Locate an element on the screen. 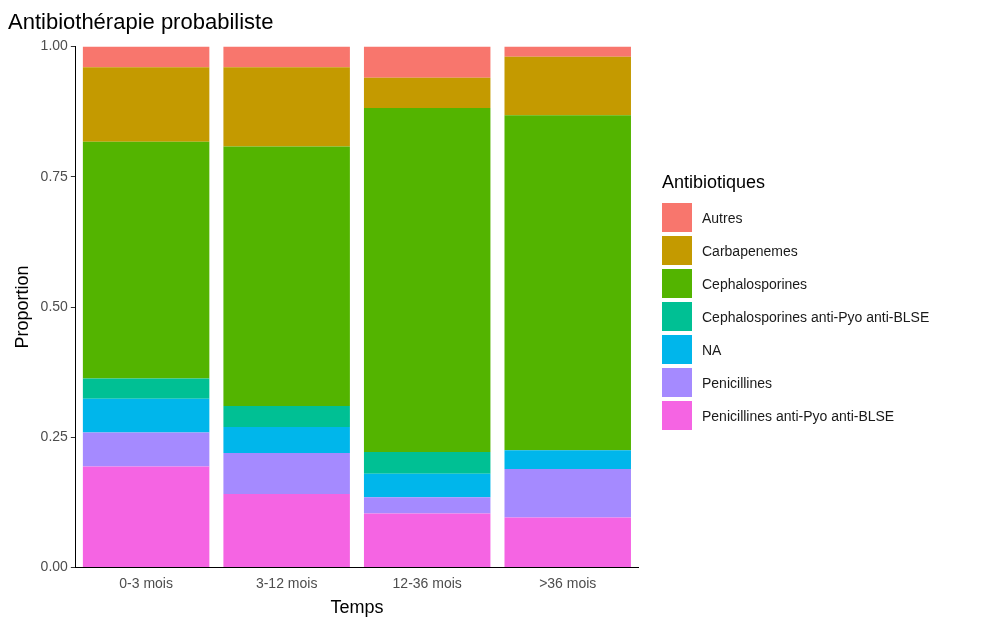 Image resolution: width=1002 pixels, height=619 pixels. y-tick-label: 0.25 is located at coordinates (54, 436).